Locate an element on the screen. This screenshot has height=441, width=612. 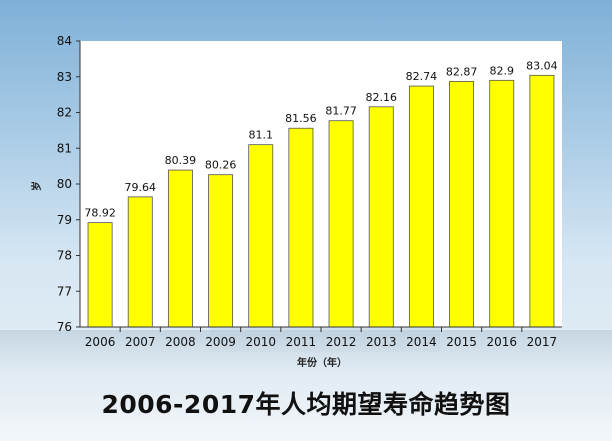
data-label-2008: 80.39 is located at coordinates (181, 160).